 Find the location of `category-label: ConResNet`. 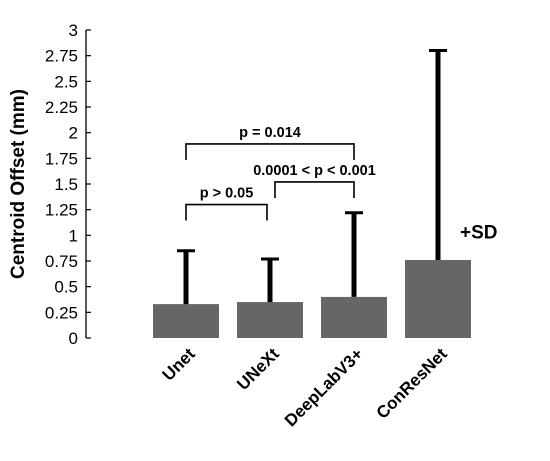

category-label: ConResNet is located at coordinates (412, 383).